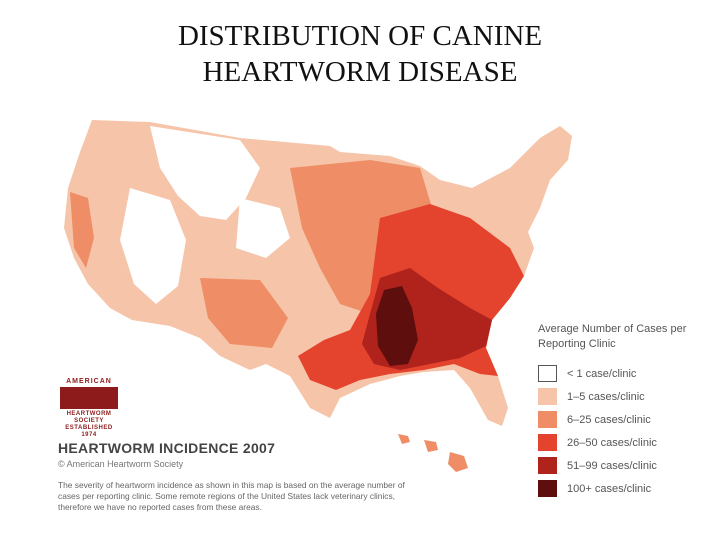 Image resolution: width=720 pixels, height=540 pixels. What do you see at coordinates (82, 230) in the screenshot?
I see `region-medium-west-coast` at bounding box center [82, 230].